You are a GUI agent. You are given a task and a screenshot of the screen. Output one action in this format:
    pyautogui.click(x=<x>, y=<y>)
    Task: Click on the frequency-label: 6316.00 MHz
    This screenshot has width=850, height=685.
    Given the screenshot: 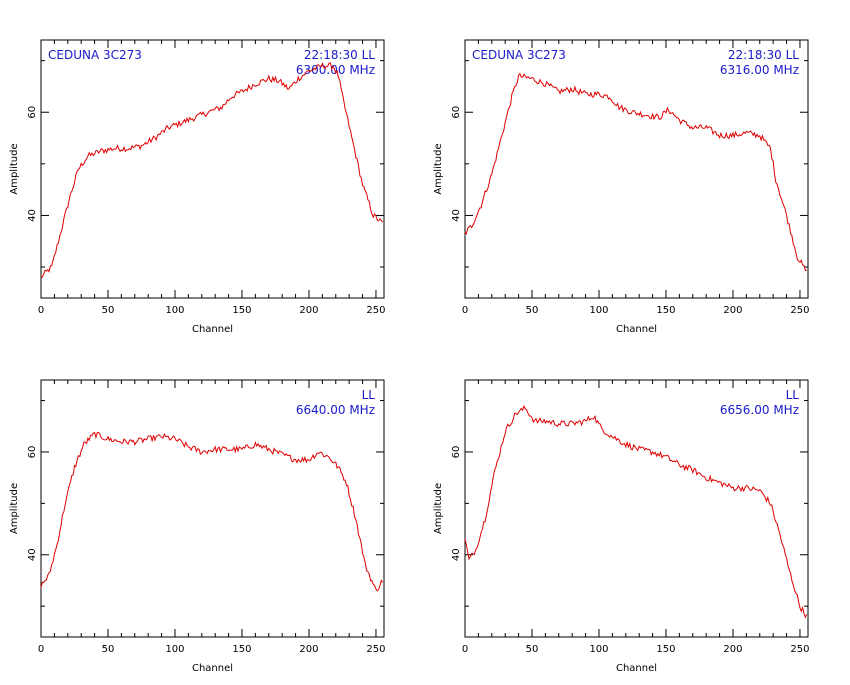 What is the action you would take?
    pyautogui.click(x=759, y=70)
    